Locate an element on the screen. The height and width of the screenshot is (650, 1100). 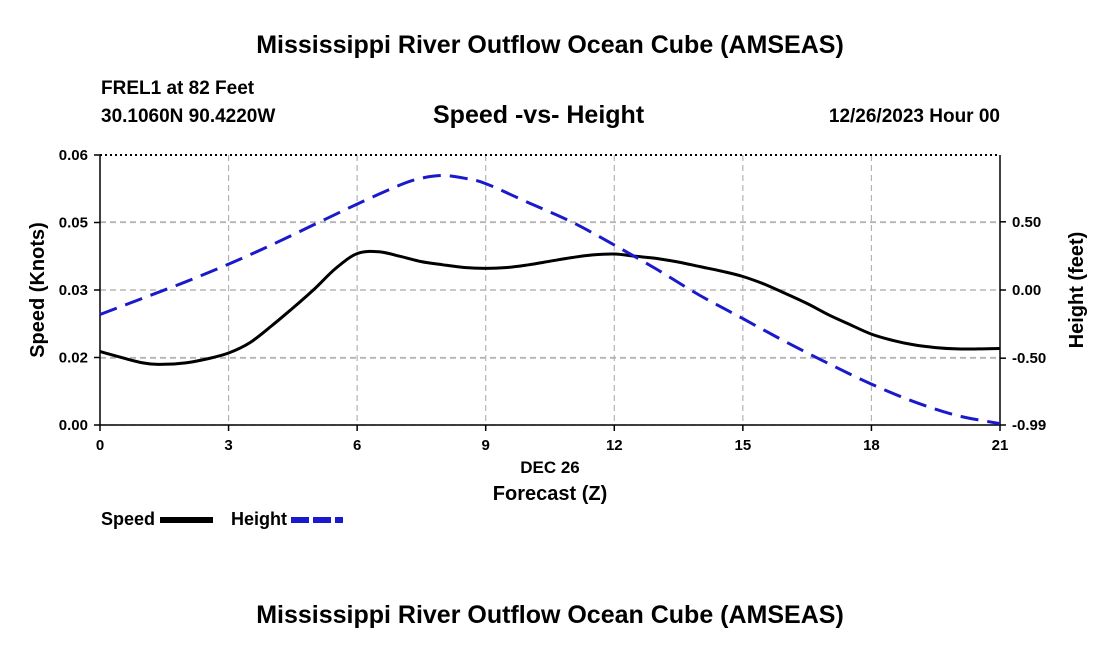
y2-tick-label: 0.00 is located at coordinates (1026, 290).